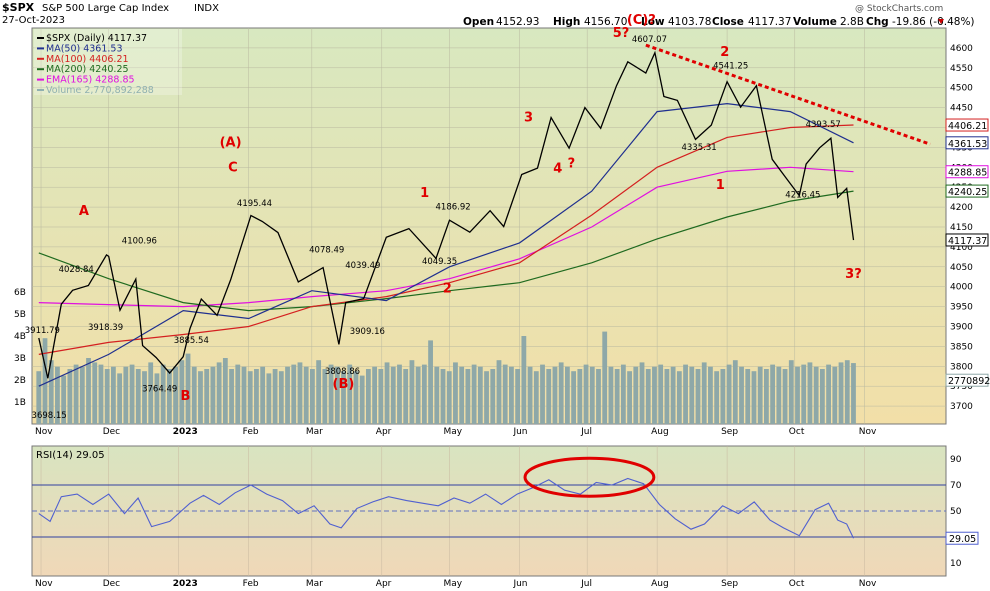 The height and width of the screenshot is (591, 990). I want to click on legend-entry: MA(100) 4406.21, so click(87, 59).